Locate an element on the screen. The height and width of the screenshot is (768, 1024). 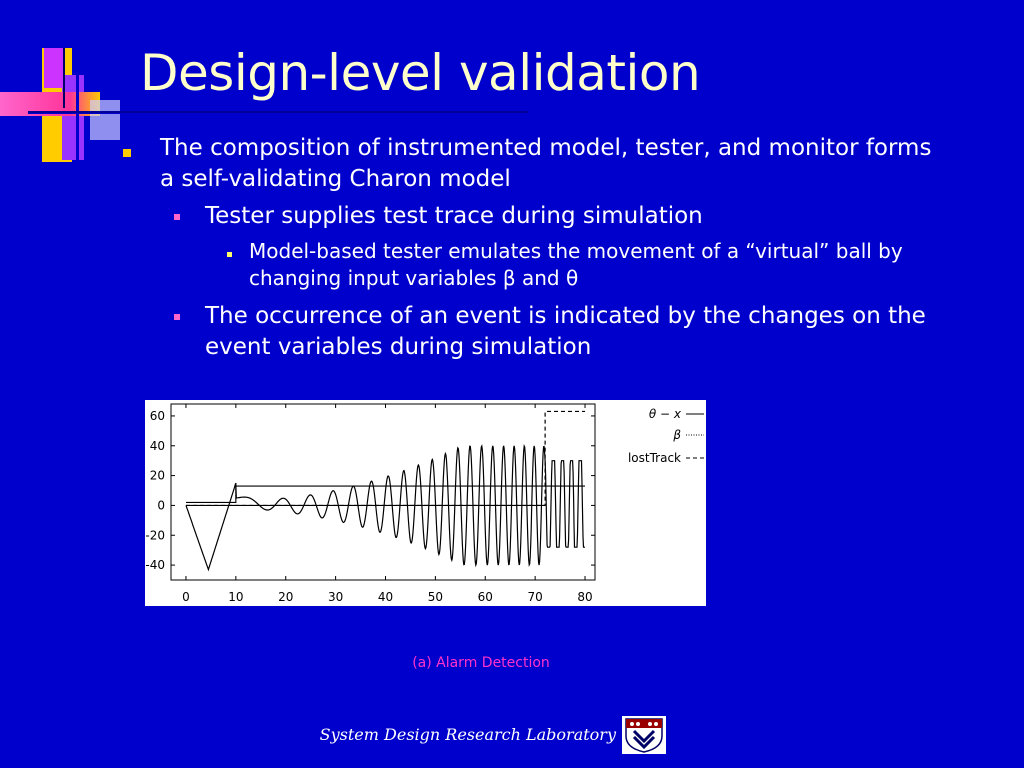
corner-decoration is located at coordinates (65, 85).